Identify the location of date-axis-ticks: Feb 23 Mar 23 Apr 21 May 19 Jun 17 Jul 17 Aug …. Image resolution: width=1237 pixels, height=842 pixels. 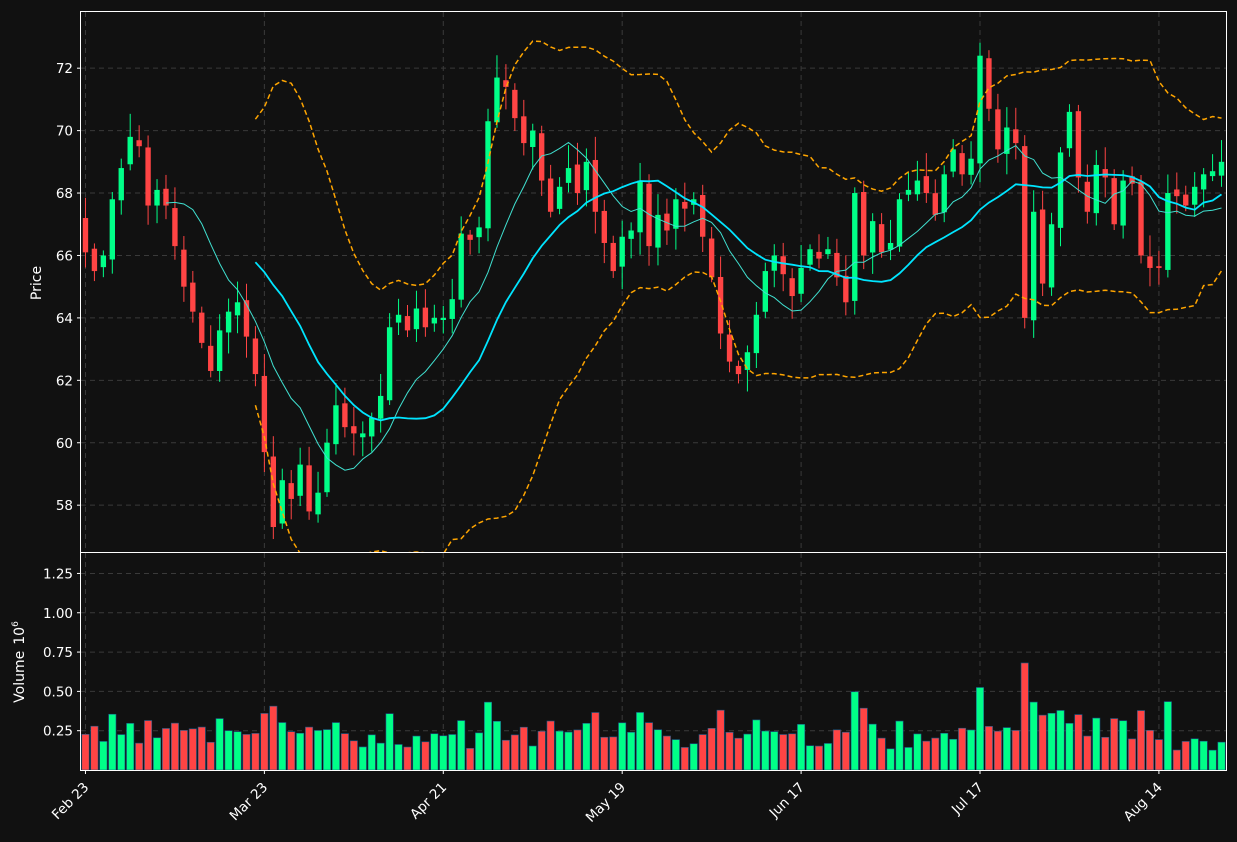
(607, 798).